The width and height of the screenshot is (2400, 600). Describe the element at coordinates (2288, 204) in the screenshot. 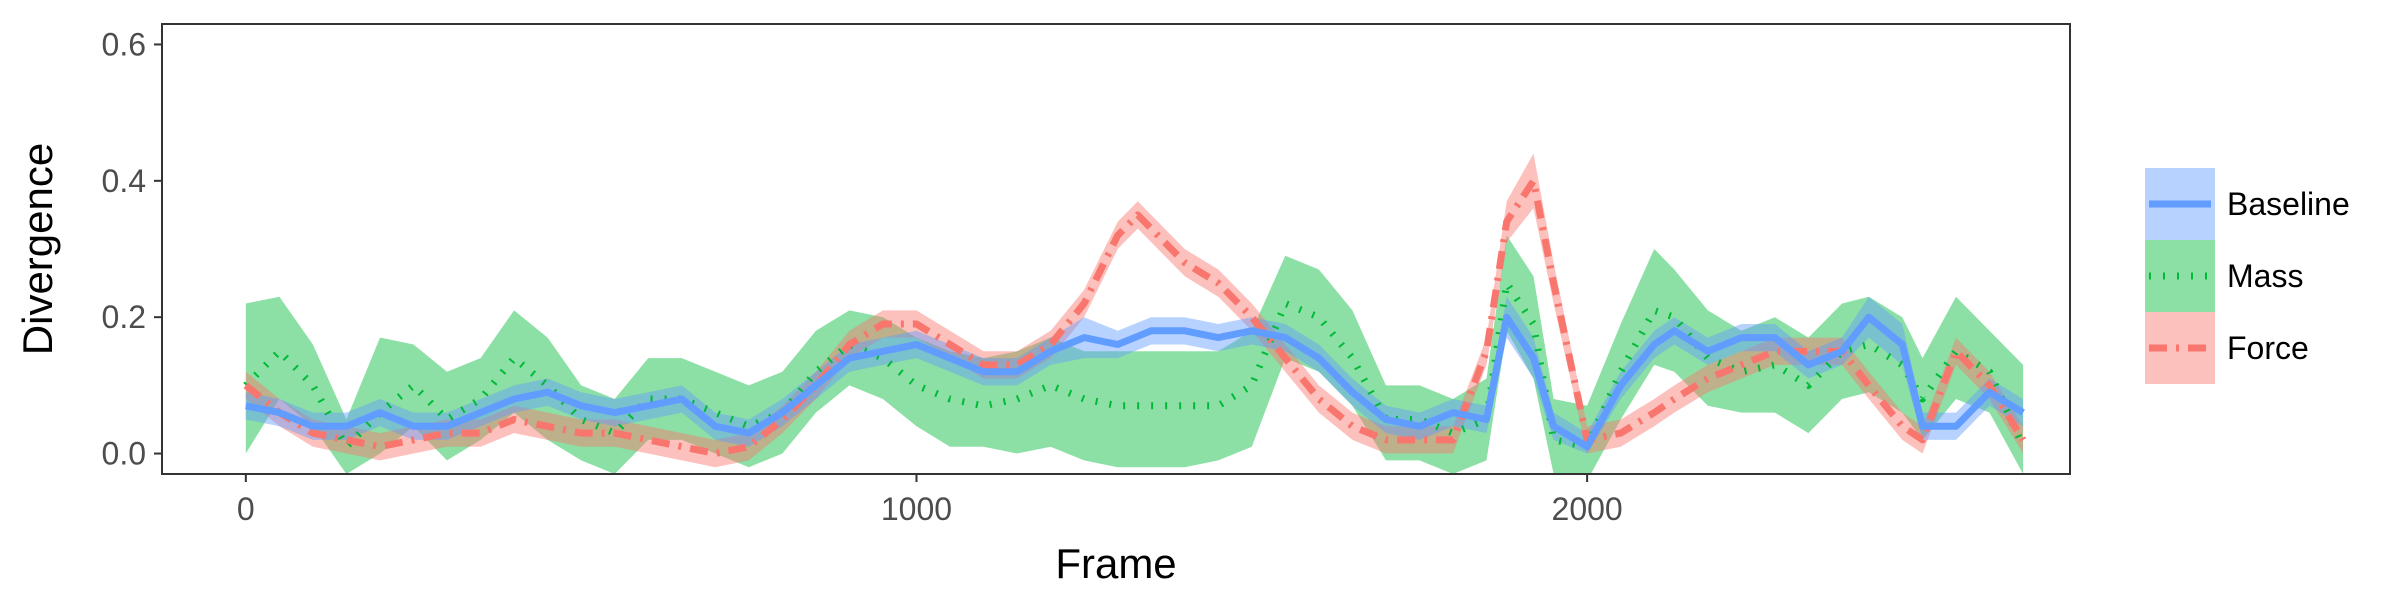

I see `legend-label: Baseline` at that location.